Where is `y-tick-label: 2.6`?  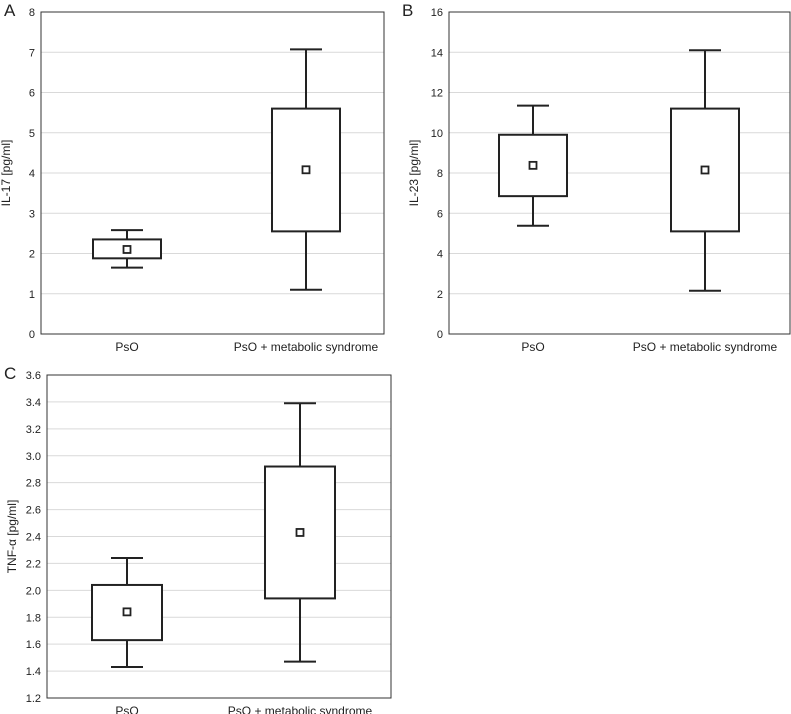 y-tick-label: 2.6 is located at coordinates (33, 511).